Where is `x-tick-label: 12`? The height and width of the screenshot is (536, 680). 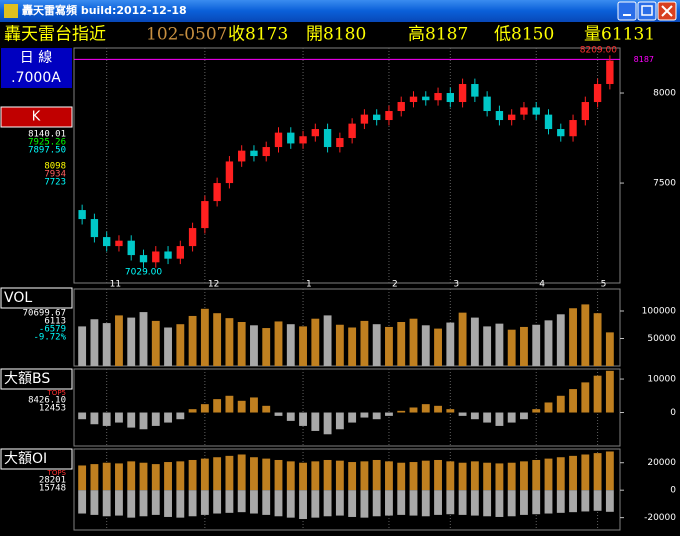 x-tick-label: 12 is located at coordinates (213, 285).